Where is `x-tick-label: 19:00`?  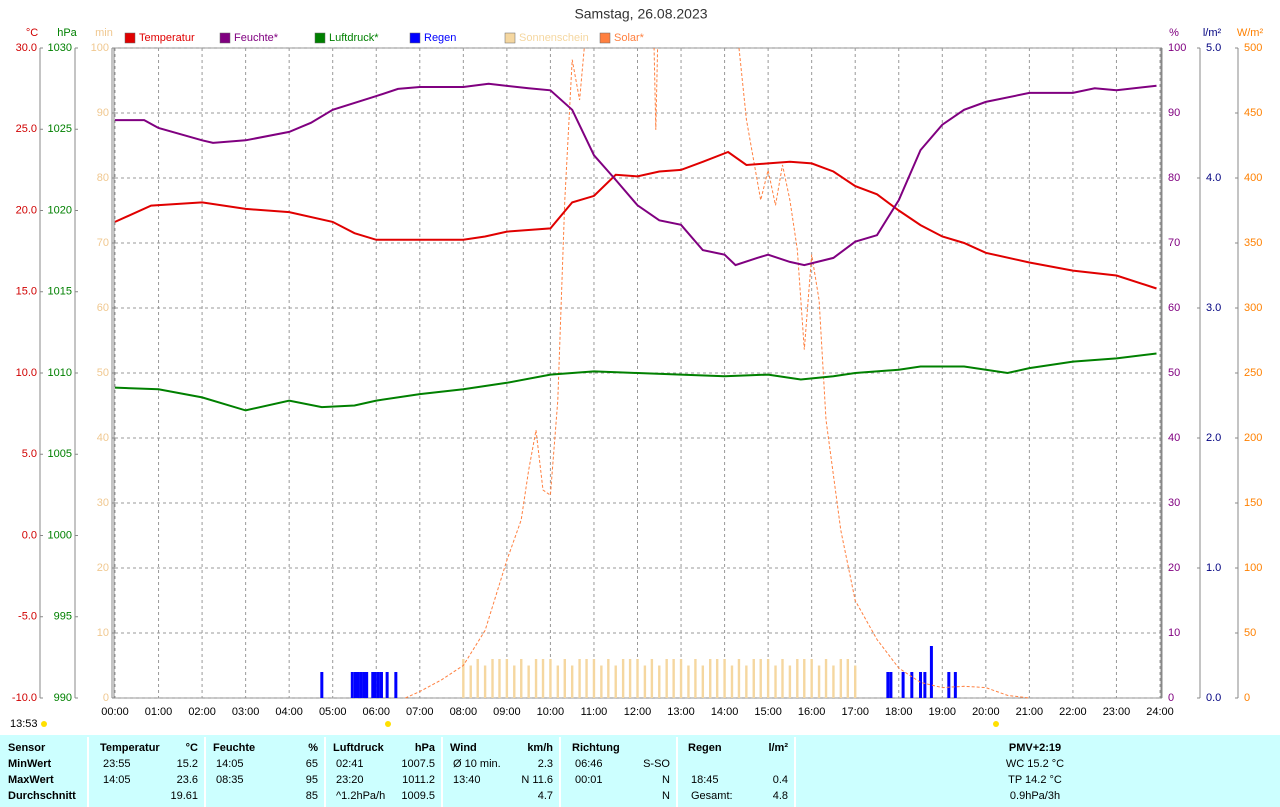 x-tick-label: 19:00 is located at coordinates (943, 712).